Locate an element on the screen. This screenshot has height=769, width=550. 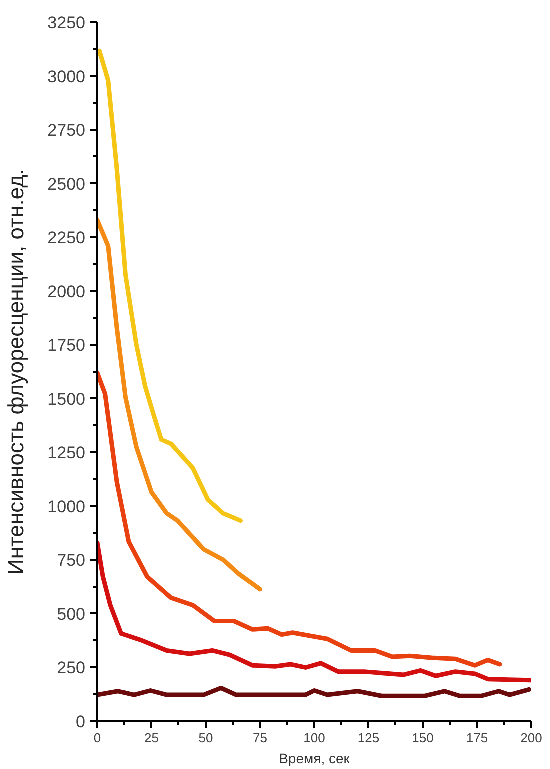
y-tick-label: 3000 is located at coordinates (67, 76).